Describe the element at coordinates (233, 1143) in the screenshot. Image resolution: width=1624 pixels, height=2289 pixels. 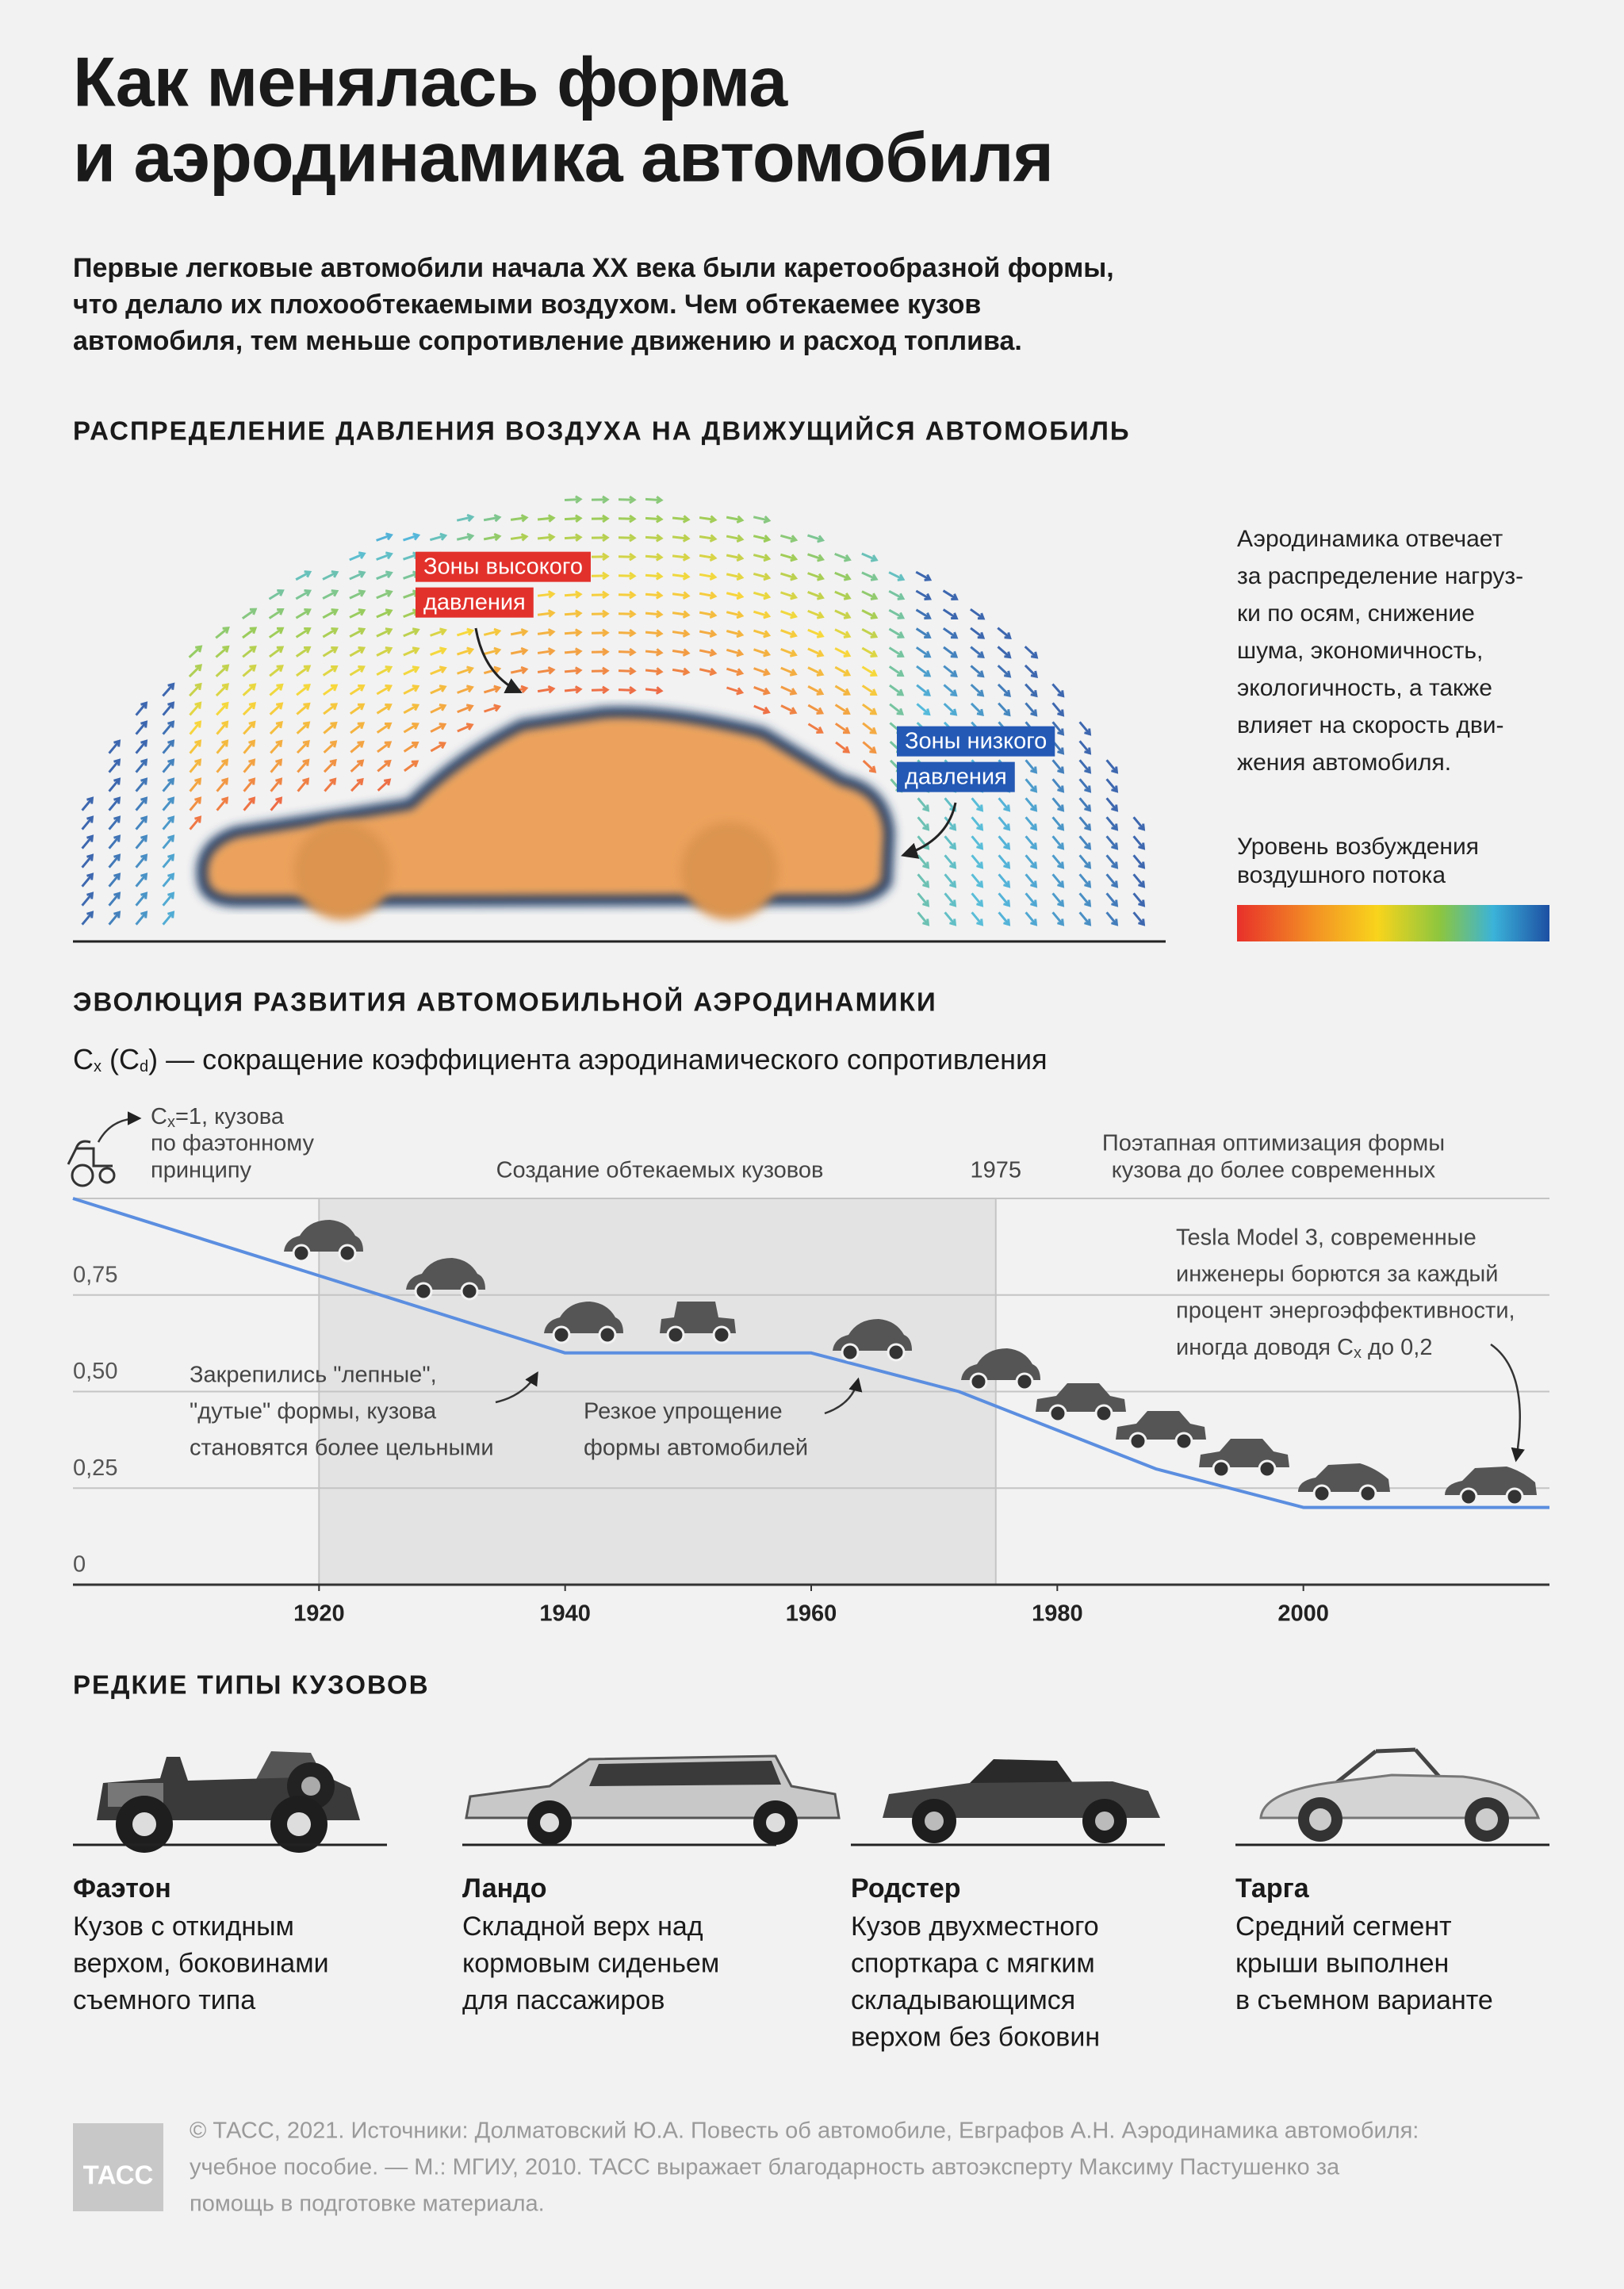
I see `annotation: по фаэтонному` at that location.